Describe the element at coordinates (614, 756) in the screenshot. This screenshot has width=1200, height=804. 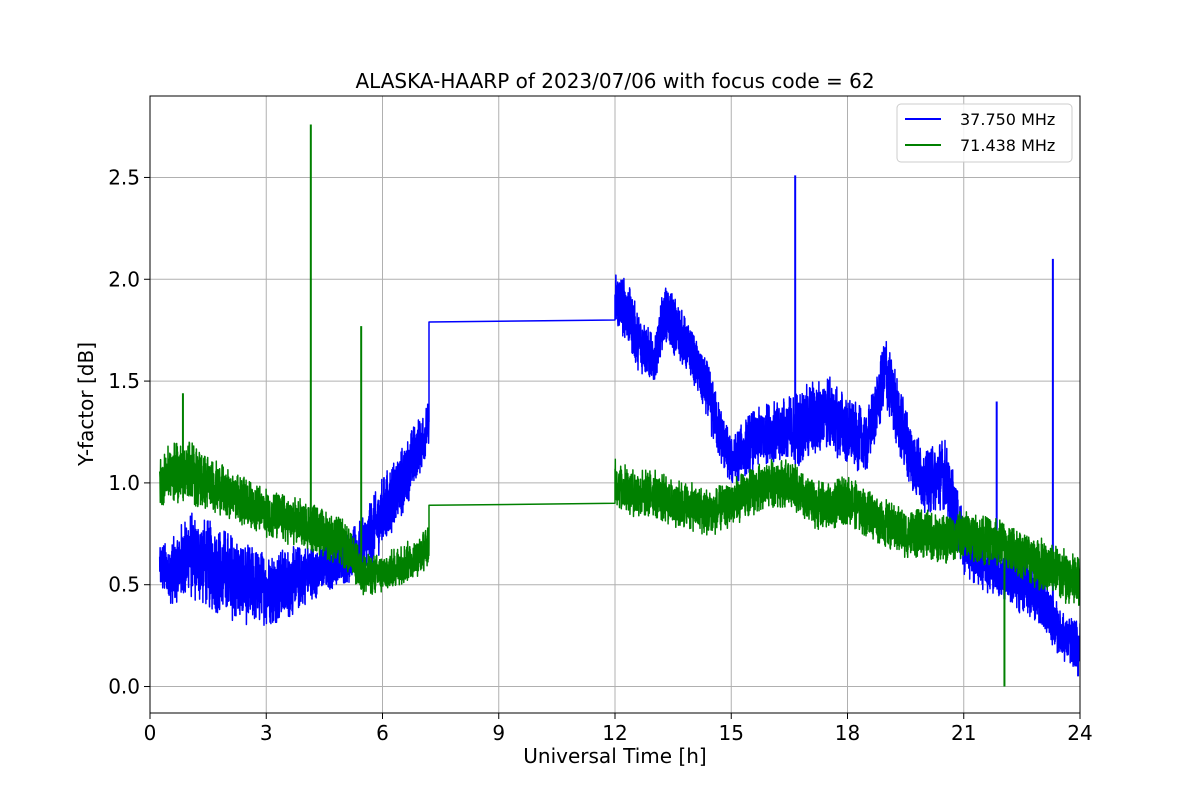
I see `x-axis-label: Universal Time [h]` at that location.